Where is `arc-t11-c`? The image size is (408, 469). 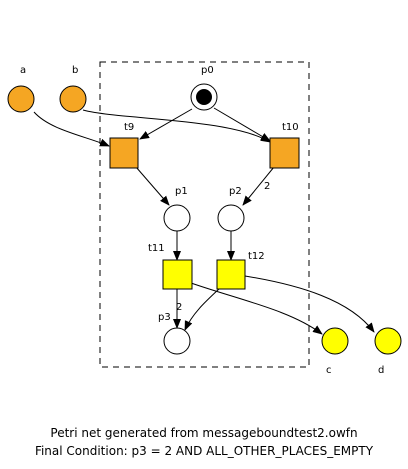
arc-t11-c is located at coordinates (256, 308).